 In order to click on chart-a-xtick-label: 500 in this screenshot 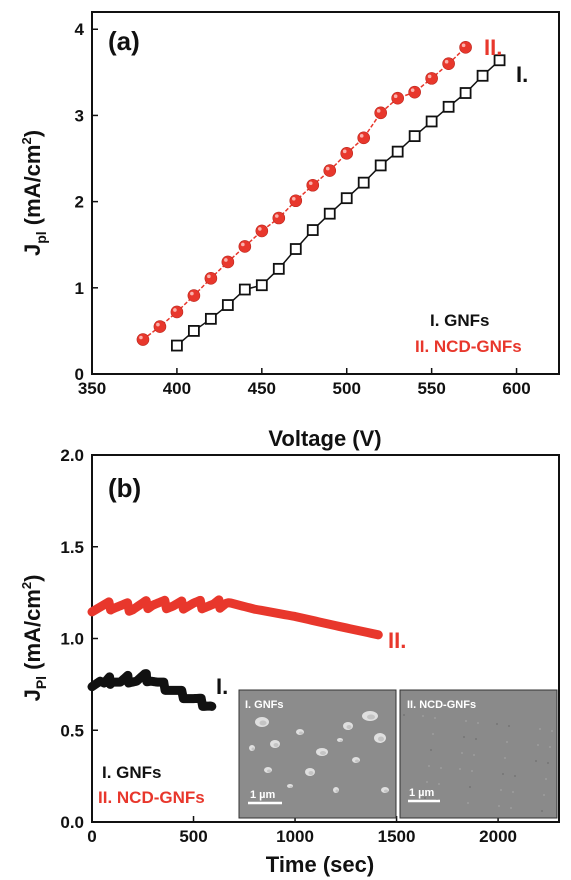, I will do `click(347, 388)`.